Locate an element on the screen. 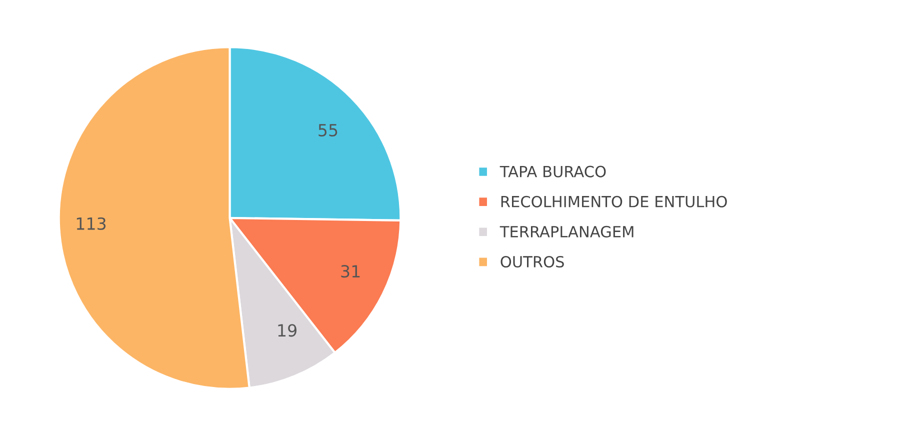  data-label: 19 is located at coordinates (287, 330).